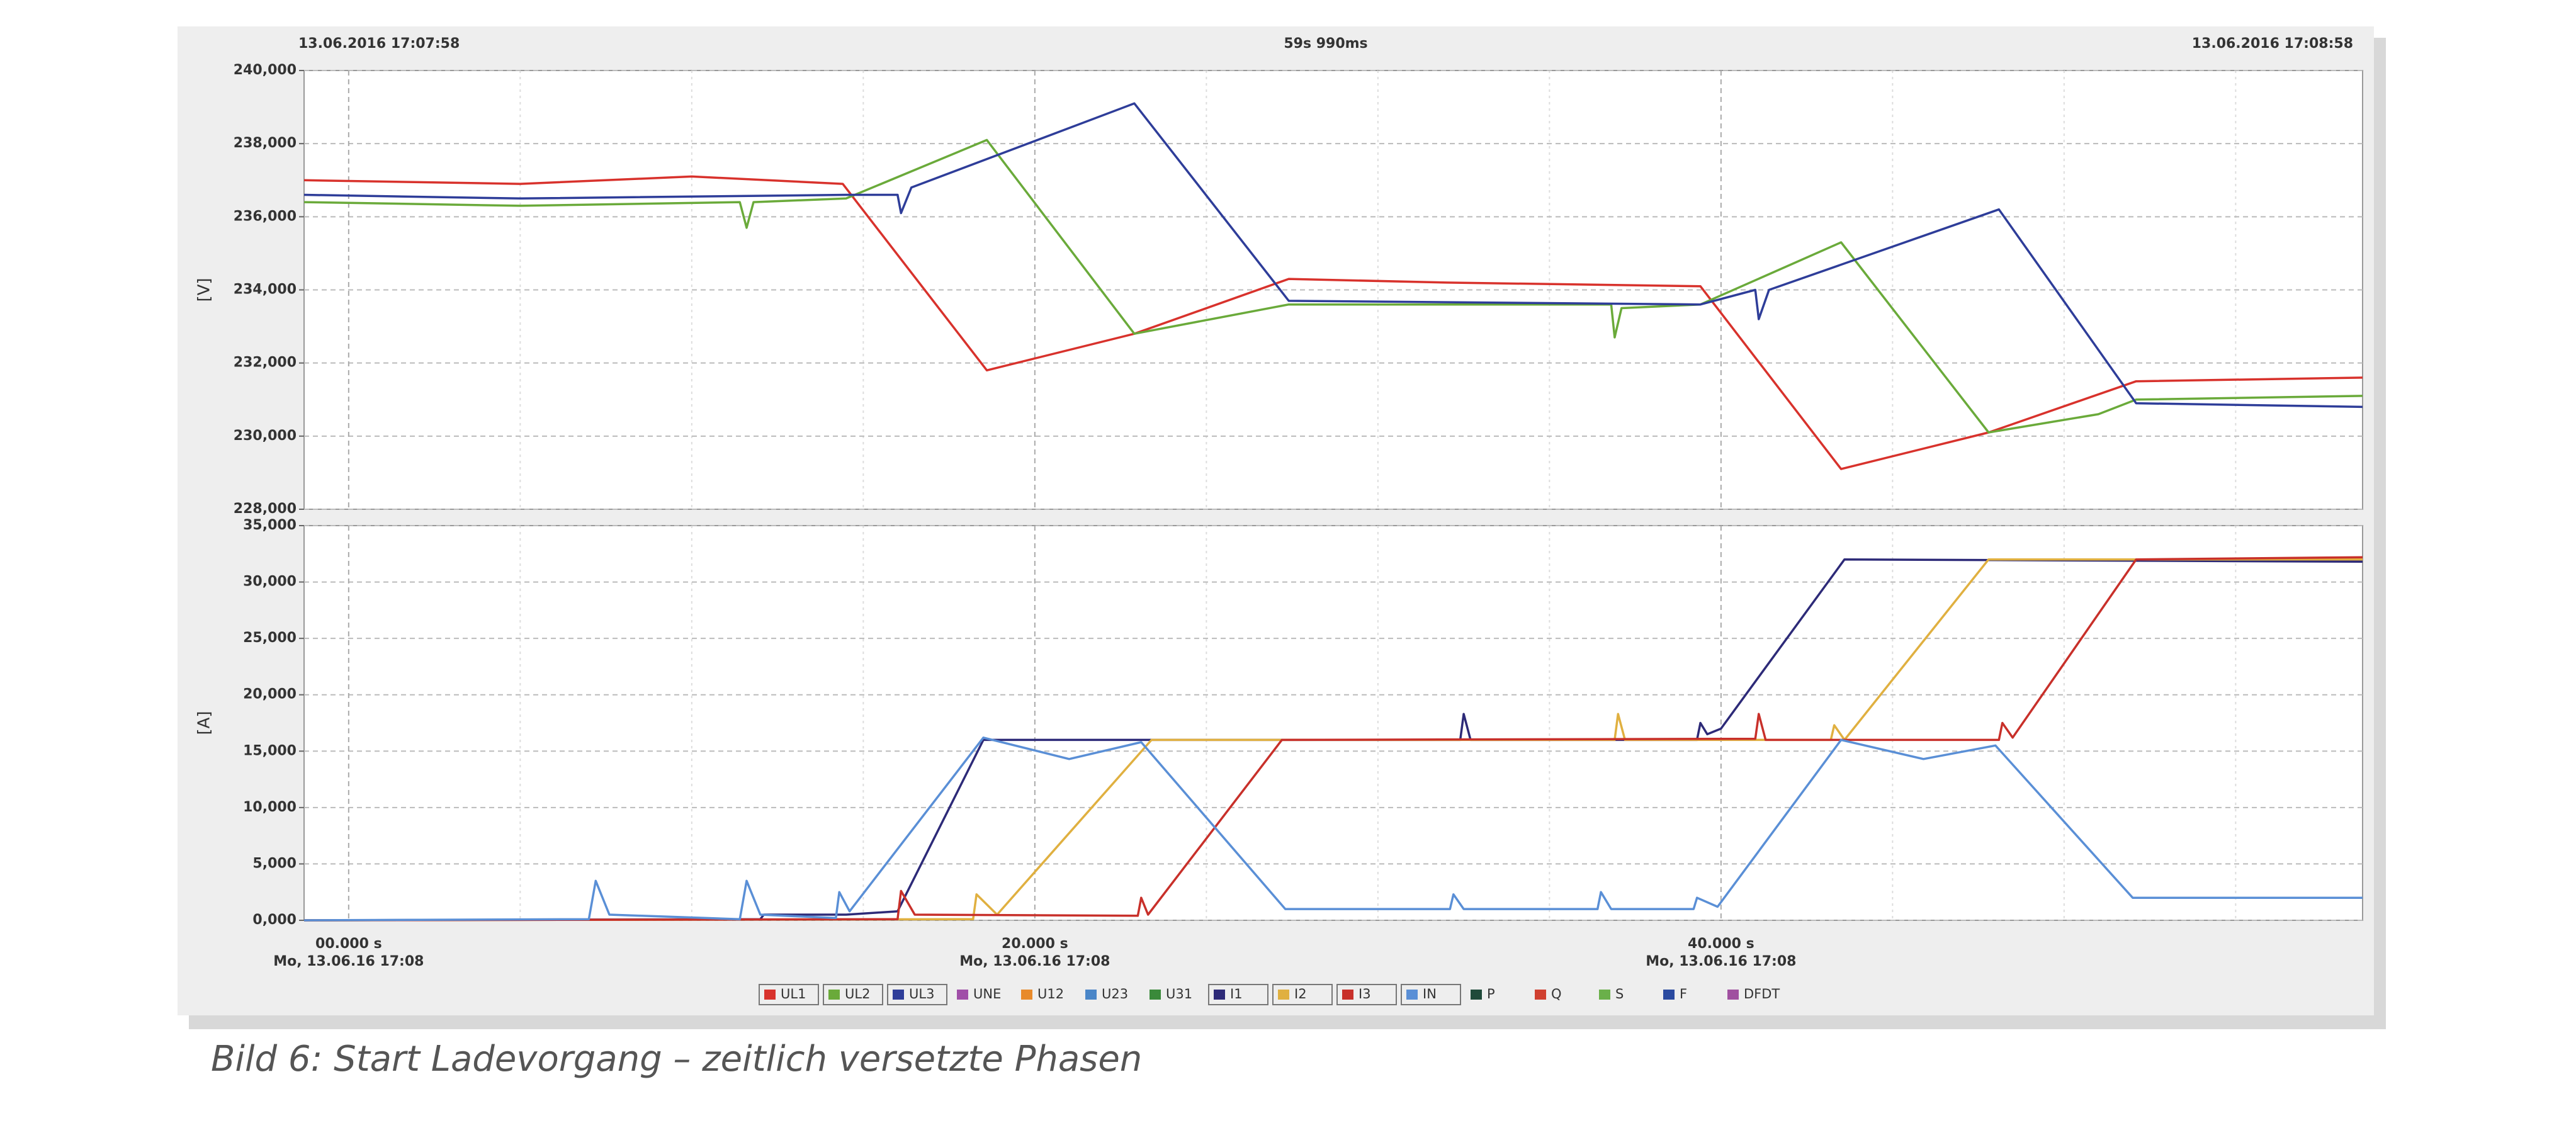 The width and height of the screenshot is (2576, 1123). What do you see at coordinates (265, 216) in the screenshot?
I see `y-tick-label: 236,000` at bounding box center [265, 216].